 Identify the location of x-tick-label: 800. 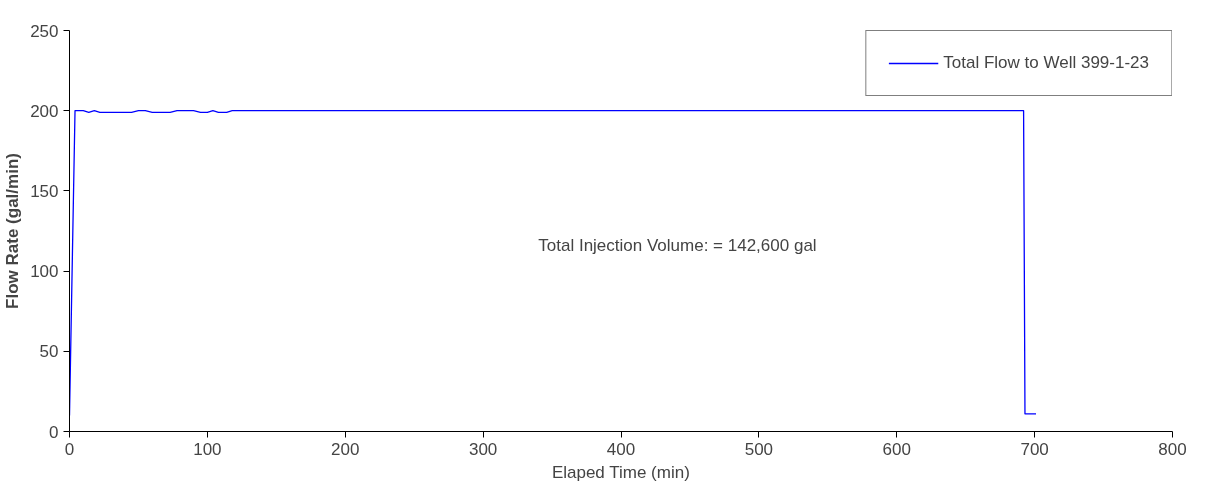
(1172, 449).